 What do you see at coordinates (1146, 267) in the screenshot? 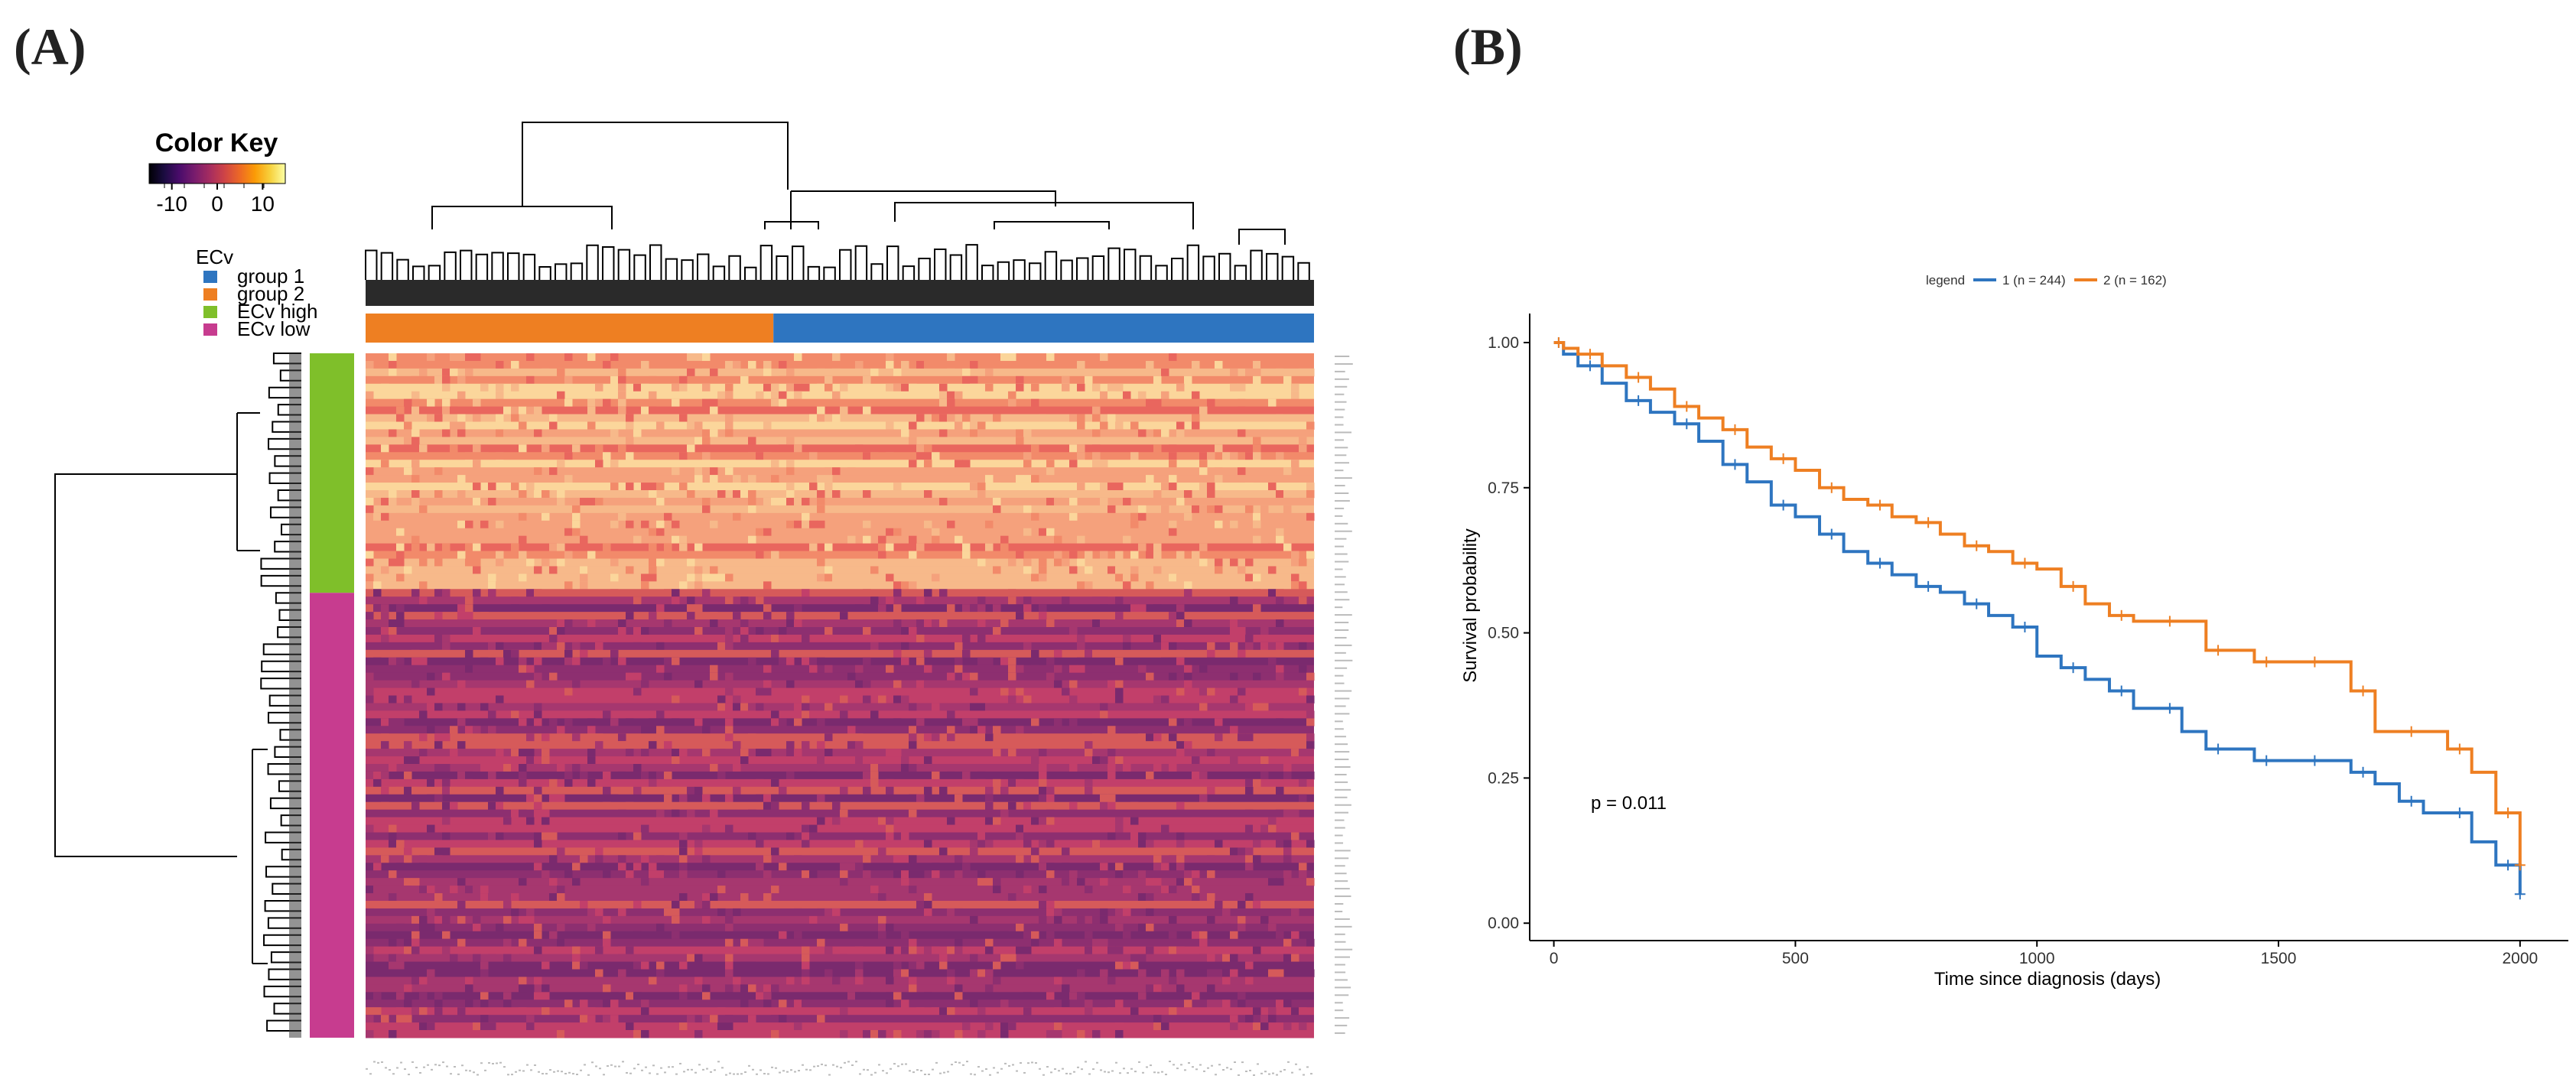
I see `column-dendrogram-leaf-branch` at bounding box center [1146, 267].